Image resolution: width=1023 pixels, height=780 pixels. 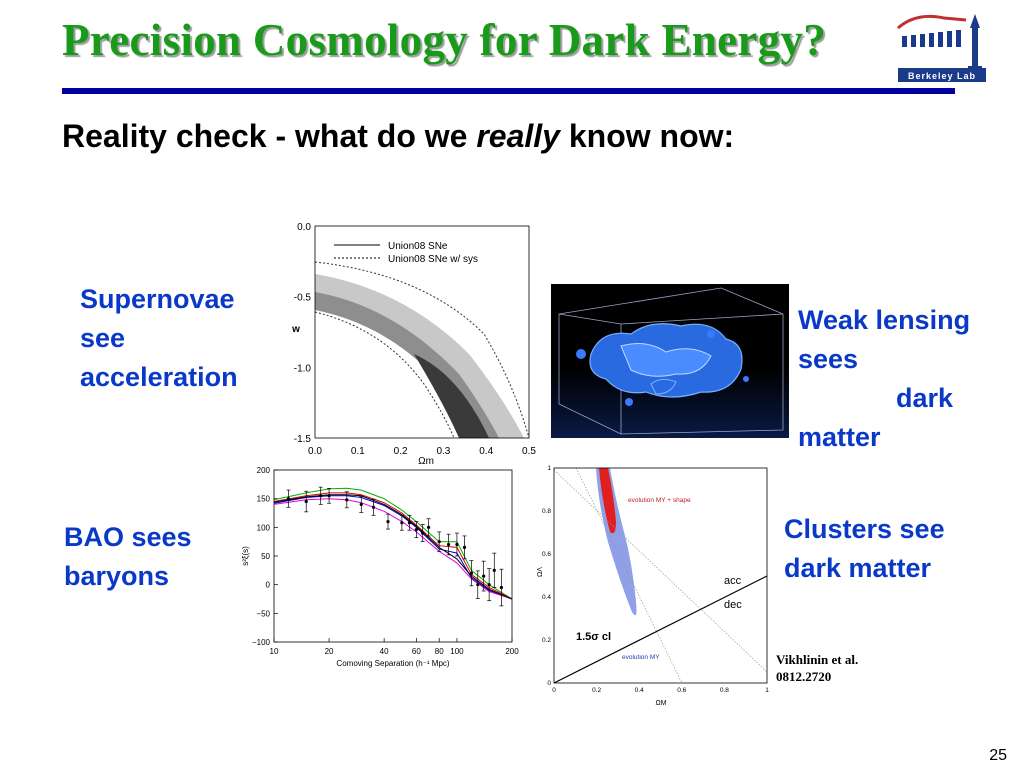 I want to click on y-axis-label: s²ξ(s), so click(x=245, y=556).